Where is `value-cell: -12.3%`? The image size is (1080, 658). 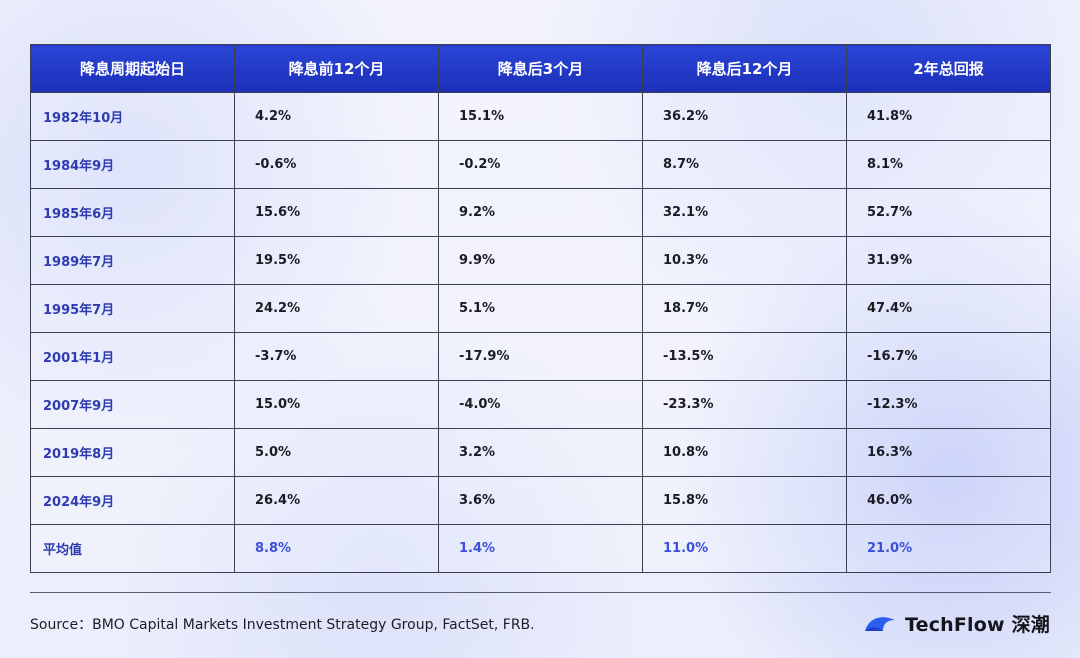 value-cell: -12.3% is located at coordinates (948, 404).